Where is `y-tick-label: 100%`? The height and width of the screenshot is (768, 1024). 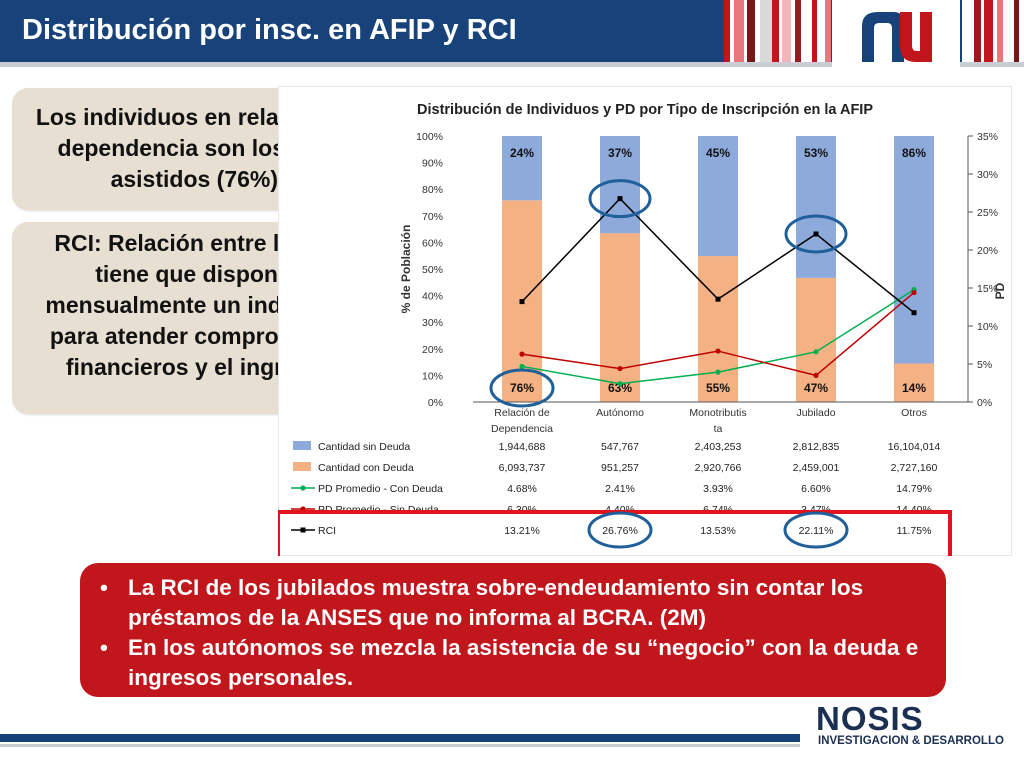
y-tick-label: 100% is located at coordinates (429, 137).